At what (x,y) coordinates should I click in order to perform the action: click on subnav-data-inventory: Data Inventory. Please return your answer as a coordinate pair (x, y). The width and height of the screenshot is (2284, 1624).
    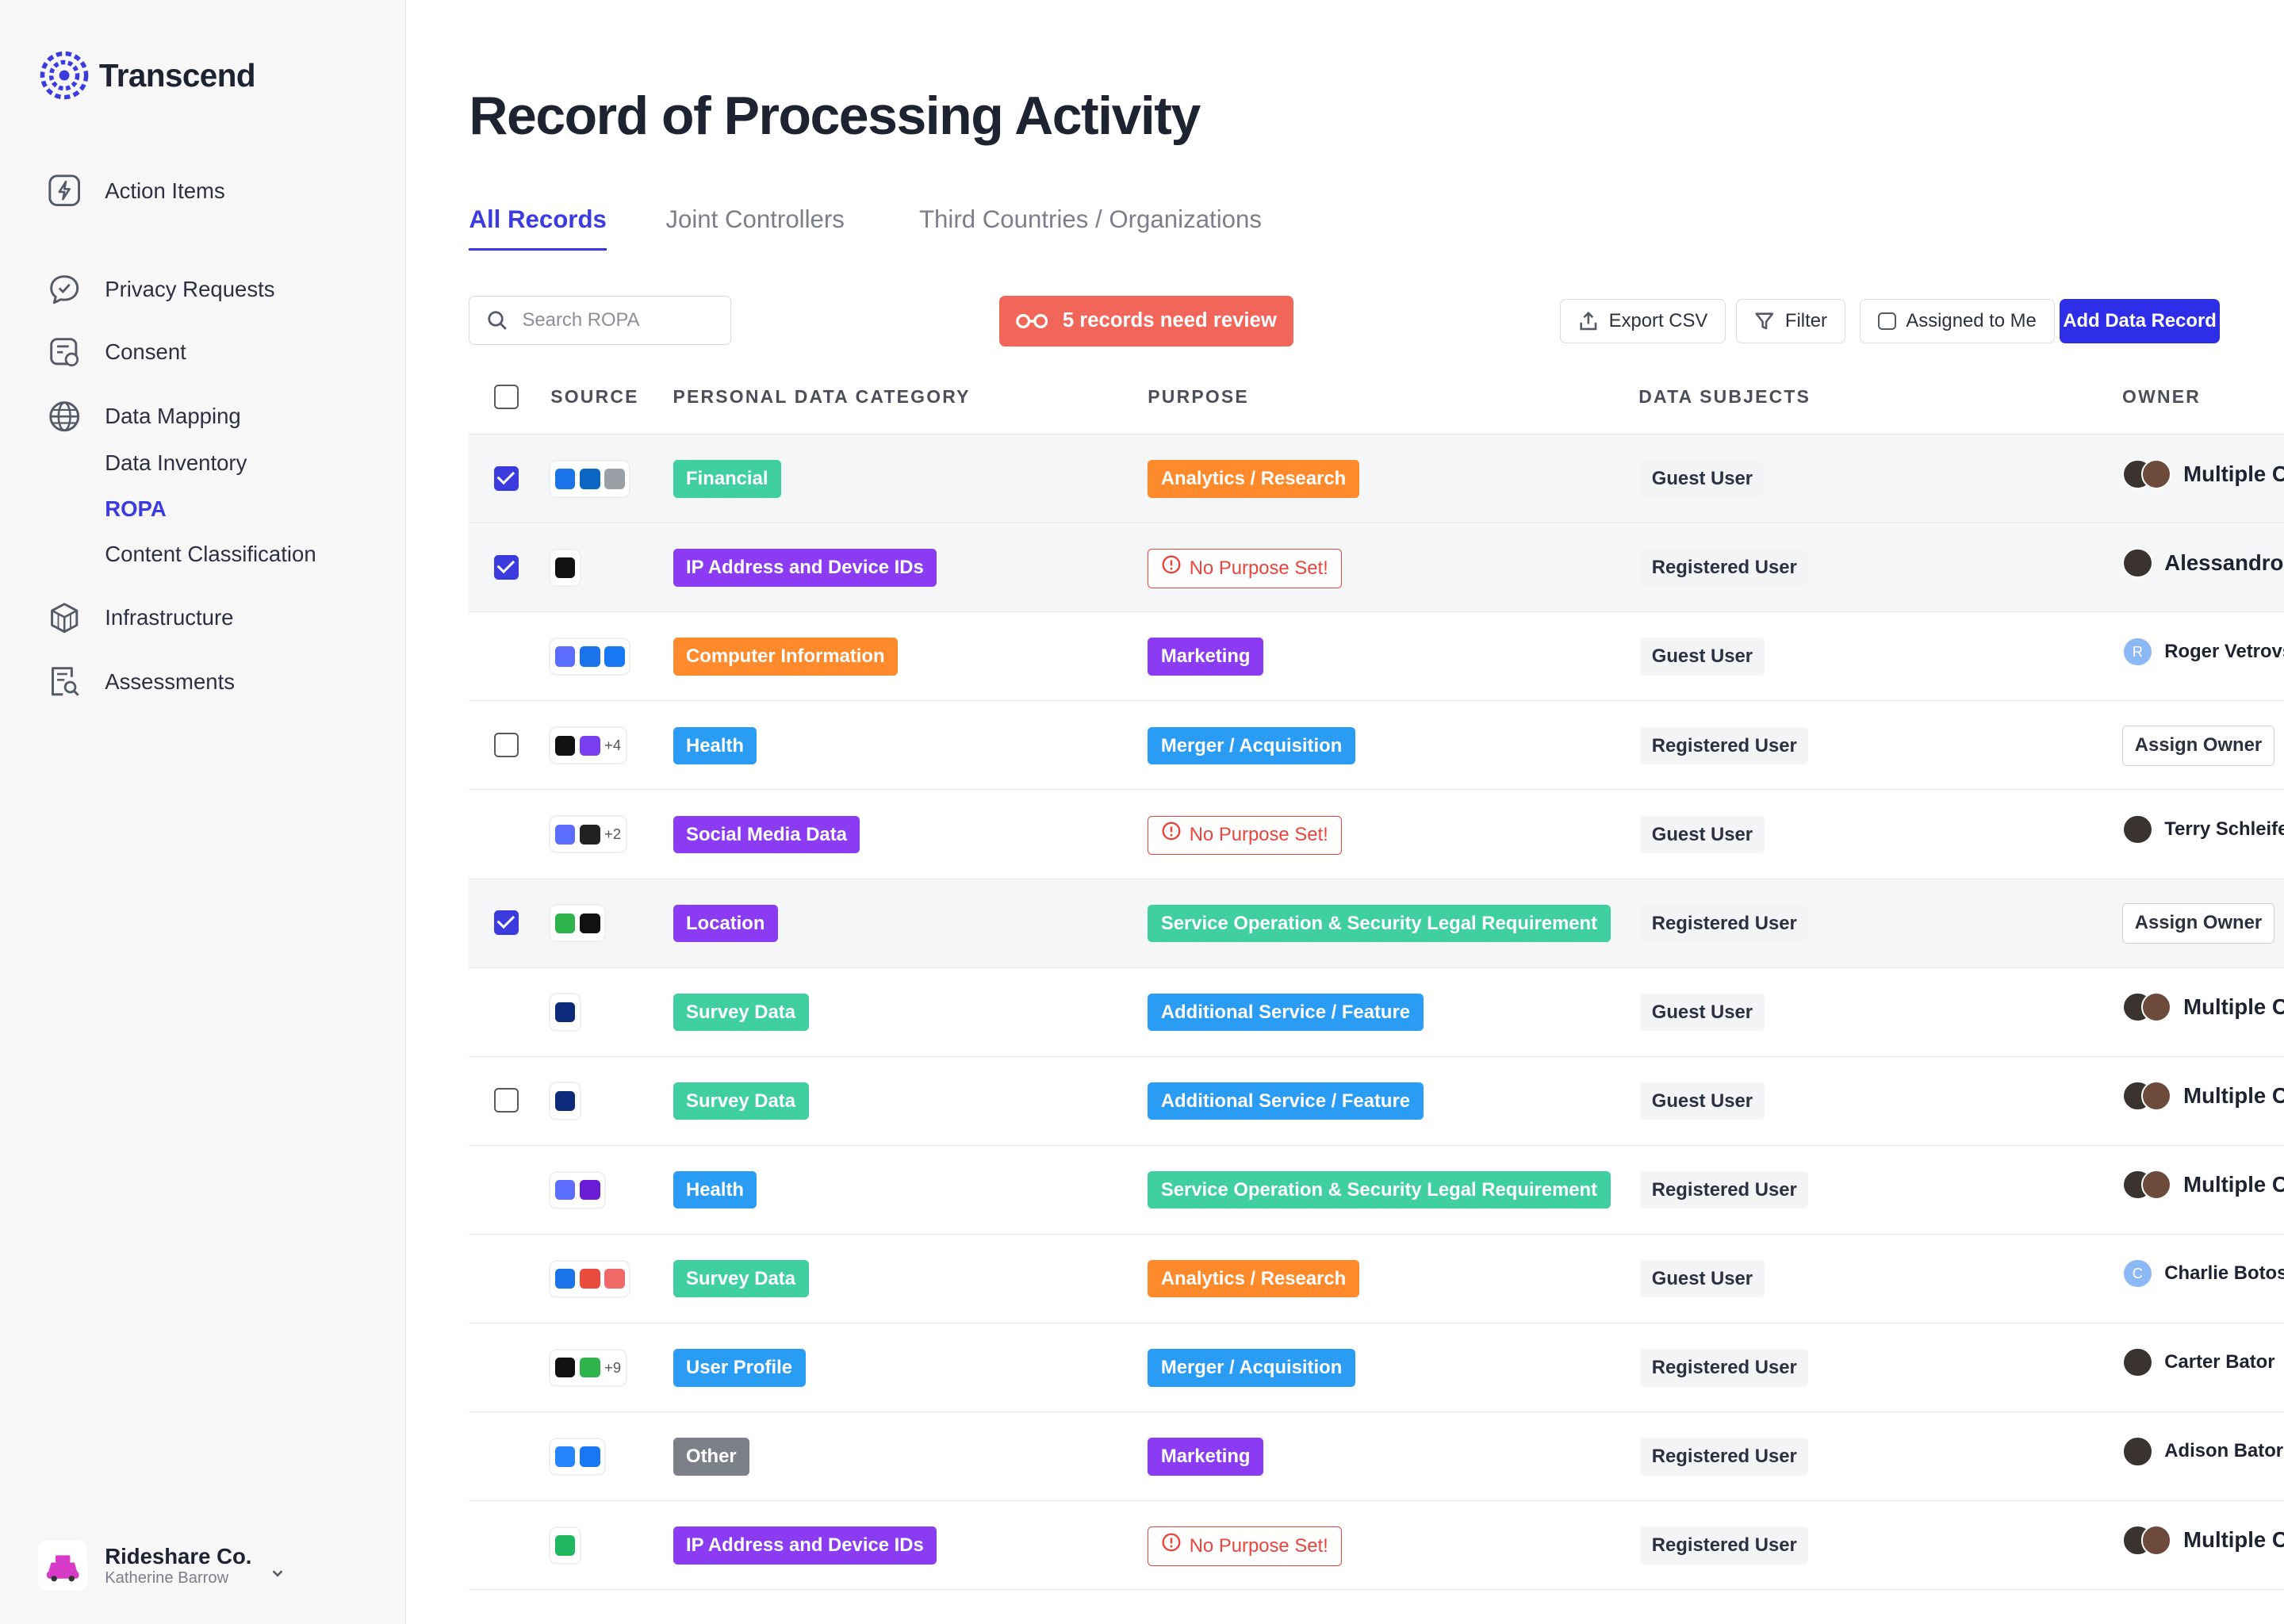
    Looking at the image, I should click on (176, 463).